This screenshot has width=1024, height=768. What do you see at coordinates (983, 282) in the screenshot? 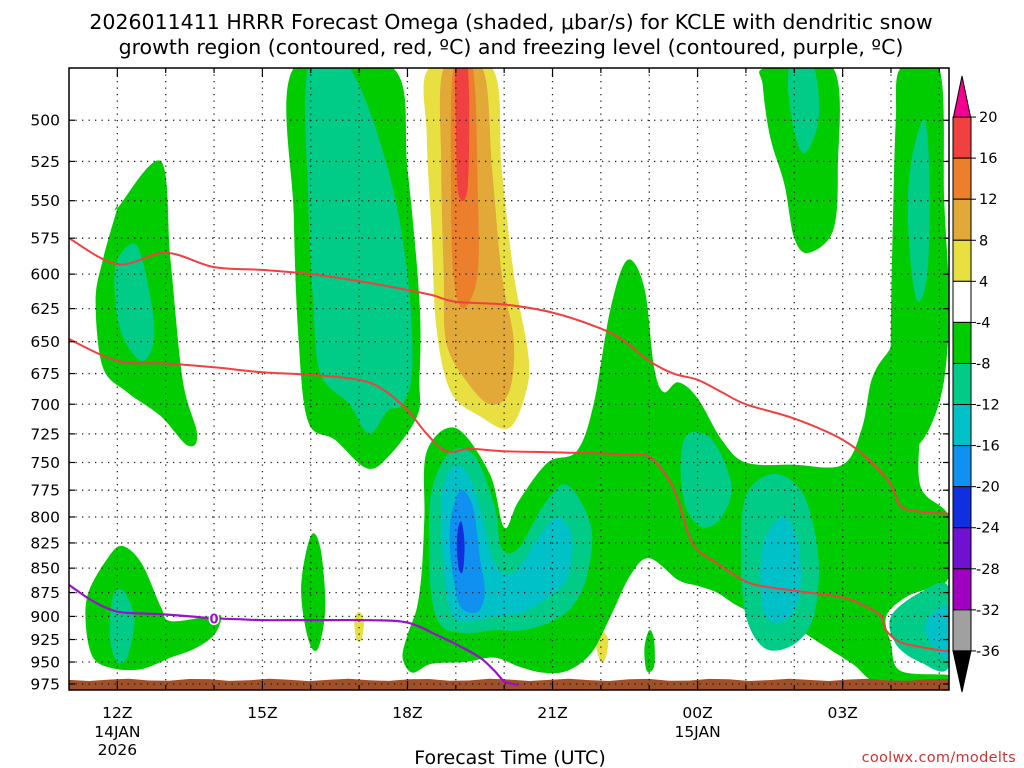
I see `colorbar-label-4: 4` at bounding box center [983, 282].